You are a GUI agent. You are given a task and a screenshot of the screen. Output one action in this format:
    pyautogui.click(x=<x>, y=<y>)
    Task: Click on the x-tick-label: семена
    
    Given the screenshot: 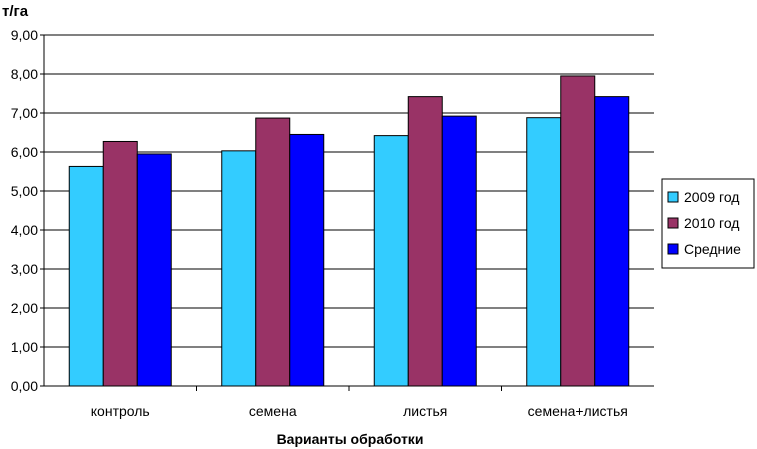 What is the action you would take?
    pyautogui.click(x=273, y=411)
    